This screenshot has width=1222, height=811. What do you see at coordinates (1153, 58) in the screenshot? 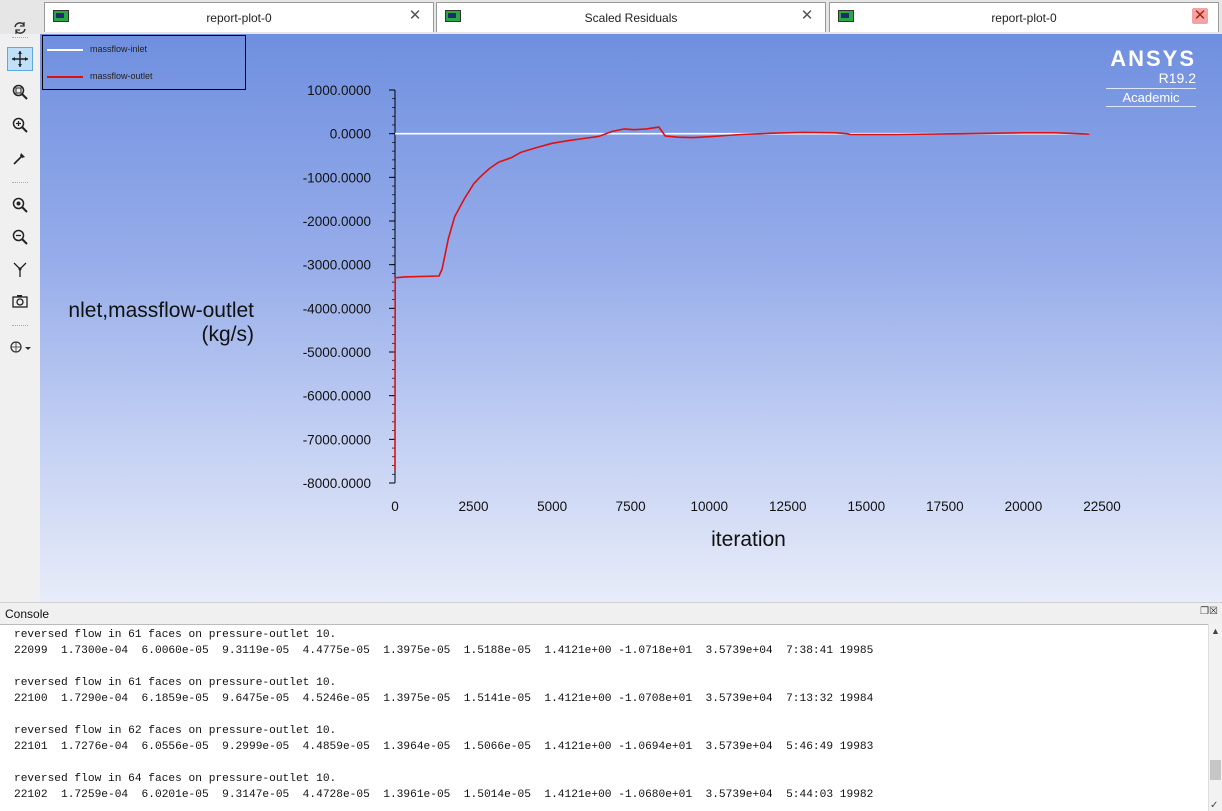
I see `logo-brand: ANSYS` at bounding box center [1153, 58].